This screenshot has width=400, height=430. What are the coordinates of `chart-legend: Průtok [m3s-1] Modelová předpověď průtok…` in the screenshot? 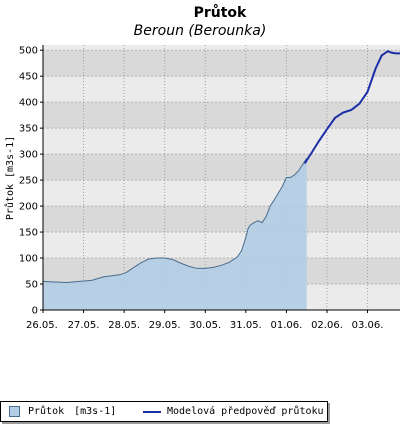 It's located at (164, 411).